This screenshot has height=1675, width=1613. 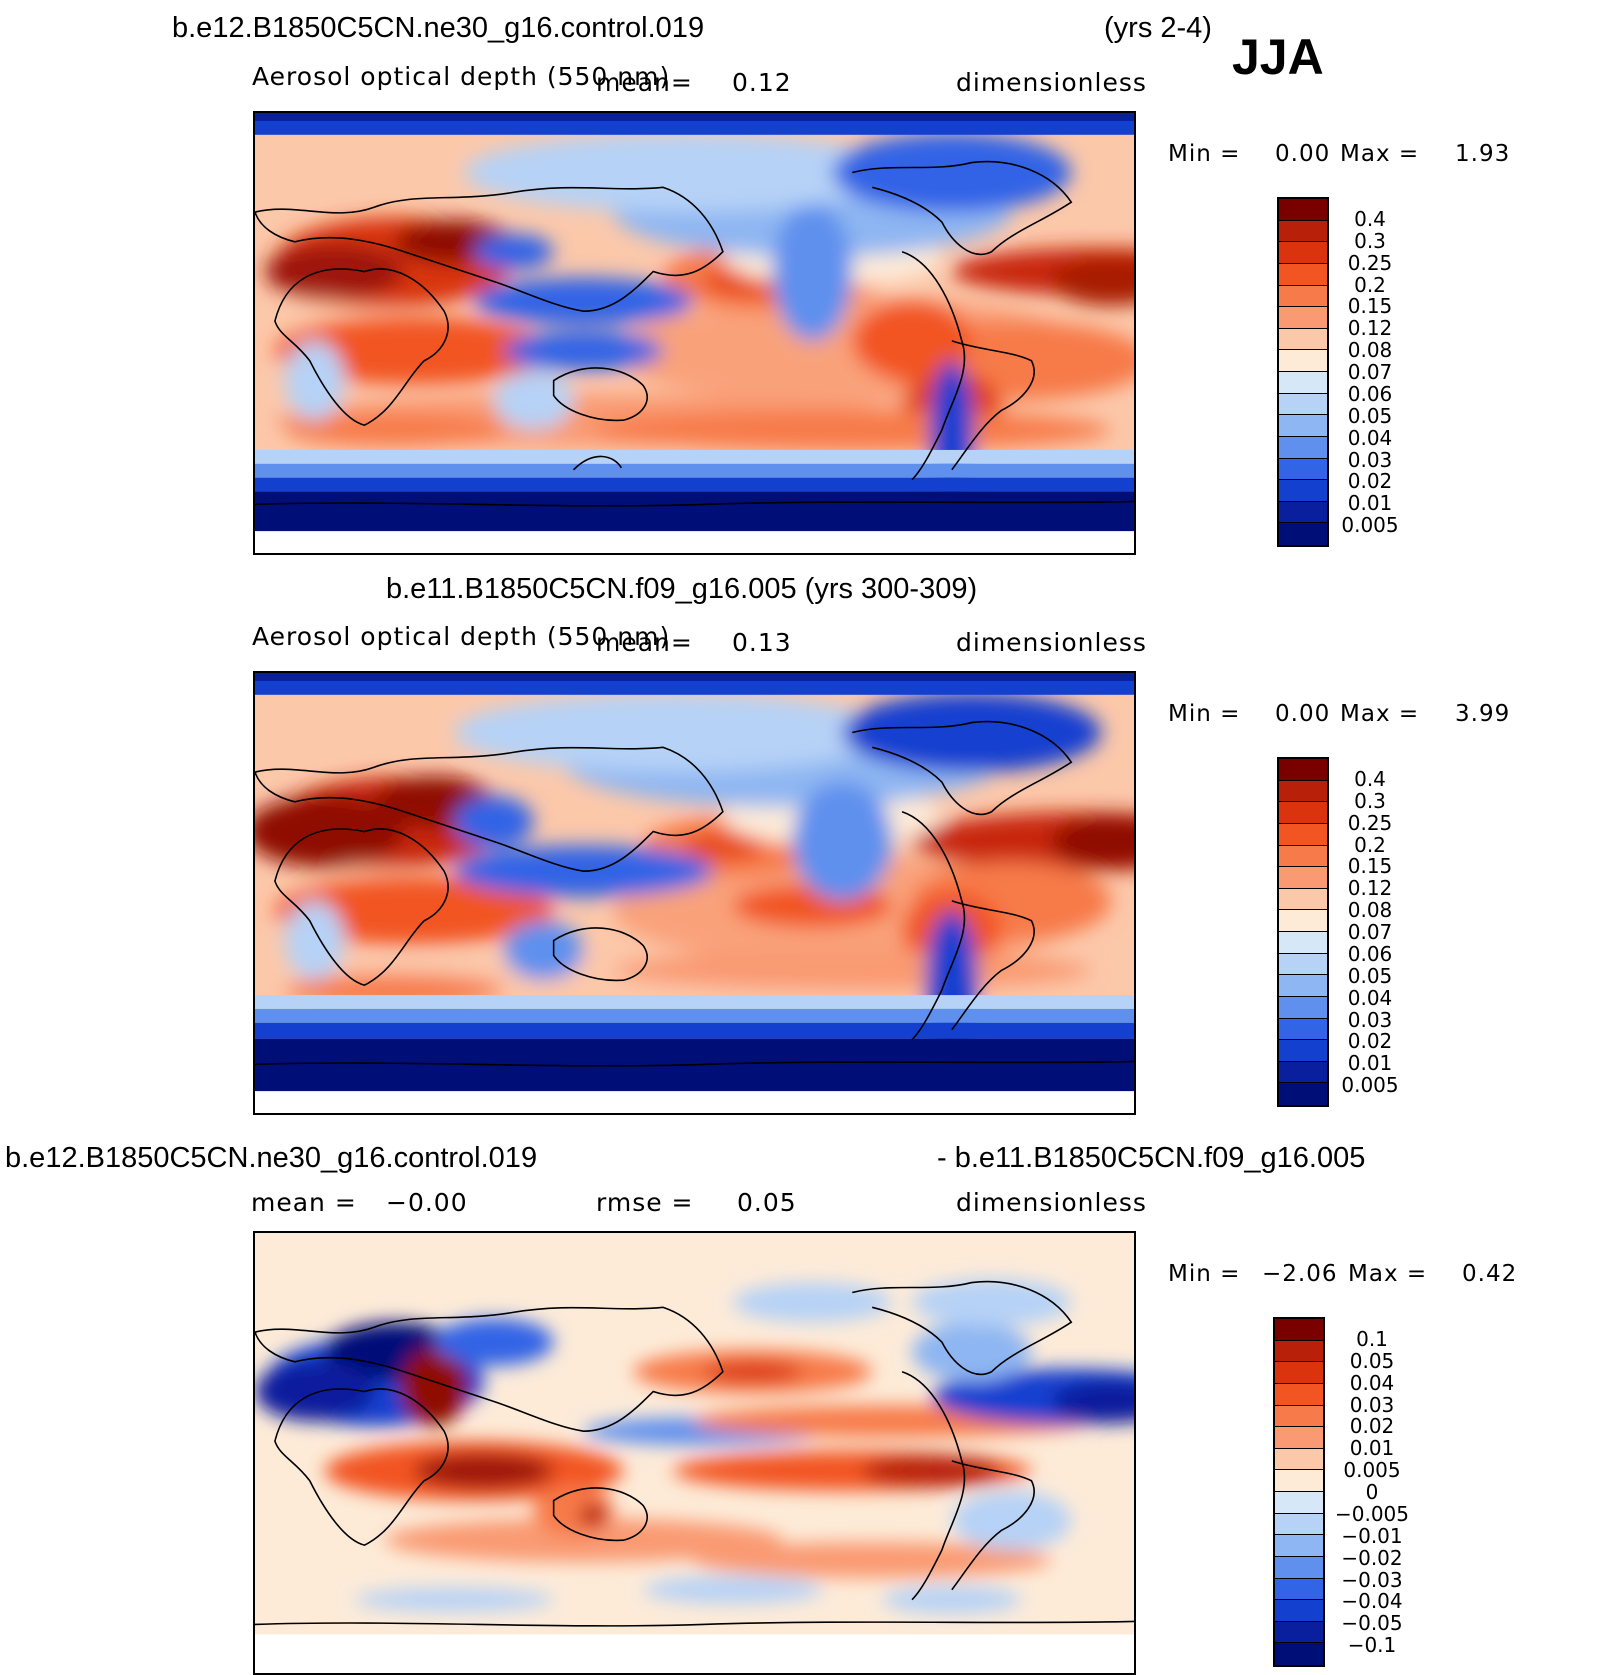 What do you see at coordinates (767, 1202) in the screenshot?
I see `panel3-rmse-value: 0.05` at bounding box center [767, 1202].